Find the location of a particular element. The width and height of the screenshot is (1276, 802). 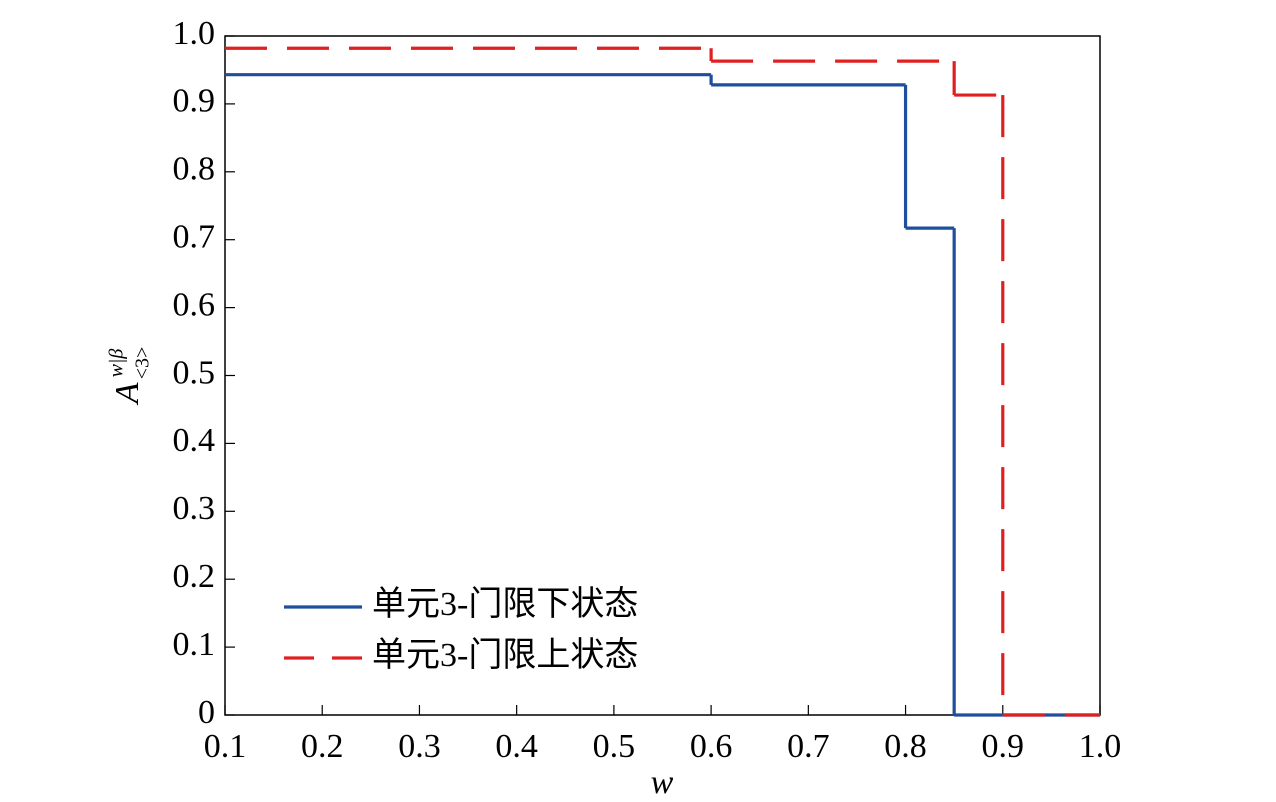

y-axis-label-base: A is located at coordinates (127, 393).